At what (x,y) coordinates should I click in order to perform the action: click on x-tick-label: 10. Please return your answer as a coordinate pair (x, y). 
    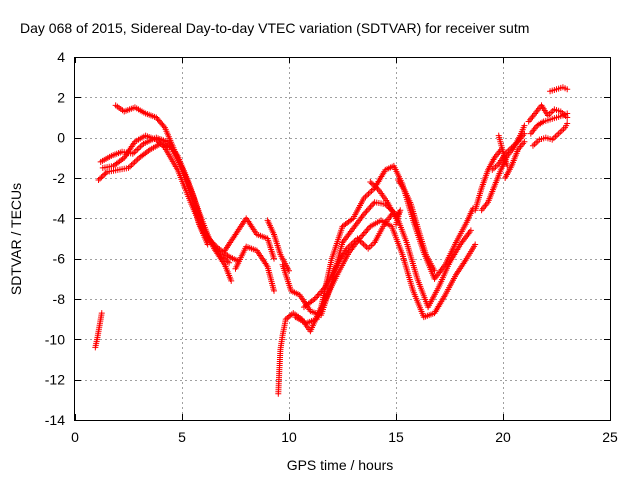
    Looking at the image, I should click on (289, 437).